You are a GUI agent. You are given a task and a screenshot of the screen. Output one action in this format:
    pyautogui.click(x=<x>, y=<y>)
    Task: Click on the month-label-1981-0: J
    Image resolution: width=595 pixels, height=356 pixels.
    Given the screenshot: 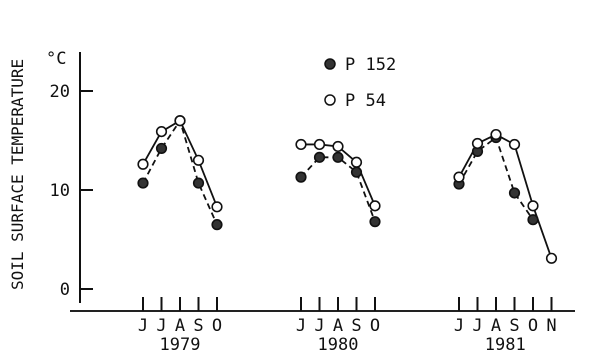 What is the action you would take?
    pyautogui.click(x=459, y=326)
    